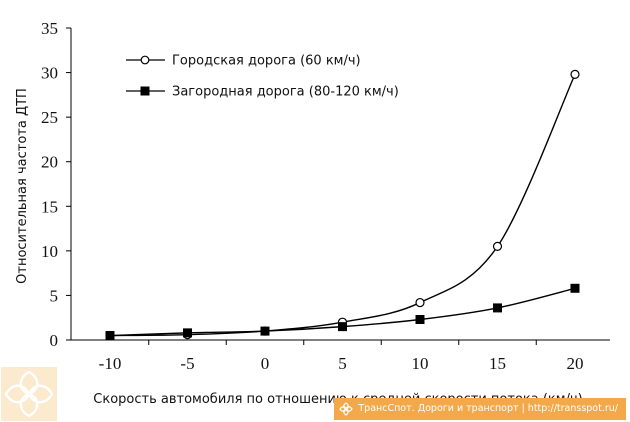  What do you see at coordinates (22, 186) in the screenshot?
I see `y-axis-title: Относительная частота ДТП` at bounding box center [22, 186].